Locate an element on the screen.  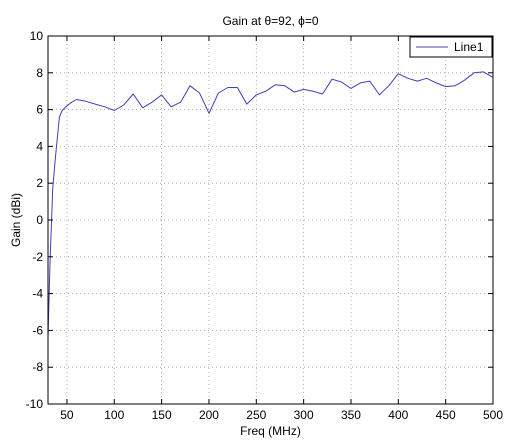
legend: Line1 is located at coordinates (451, 47).